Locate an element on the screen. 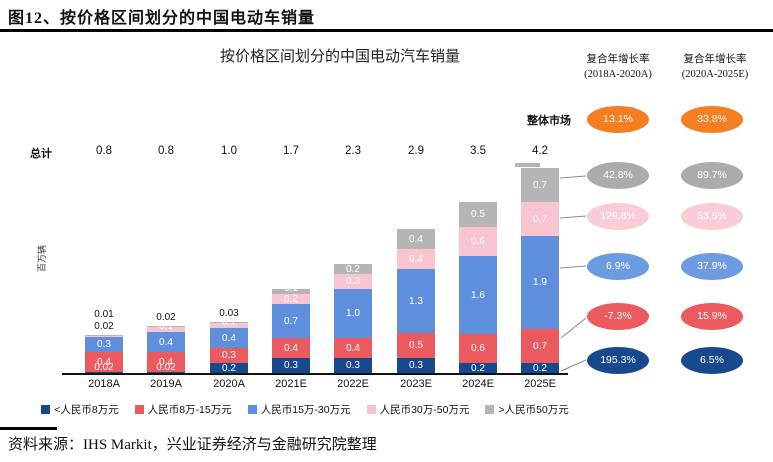  outside-value-labels: 0.01 0.02 is located at coordinates (104, 320).